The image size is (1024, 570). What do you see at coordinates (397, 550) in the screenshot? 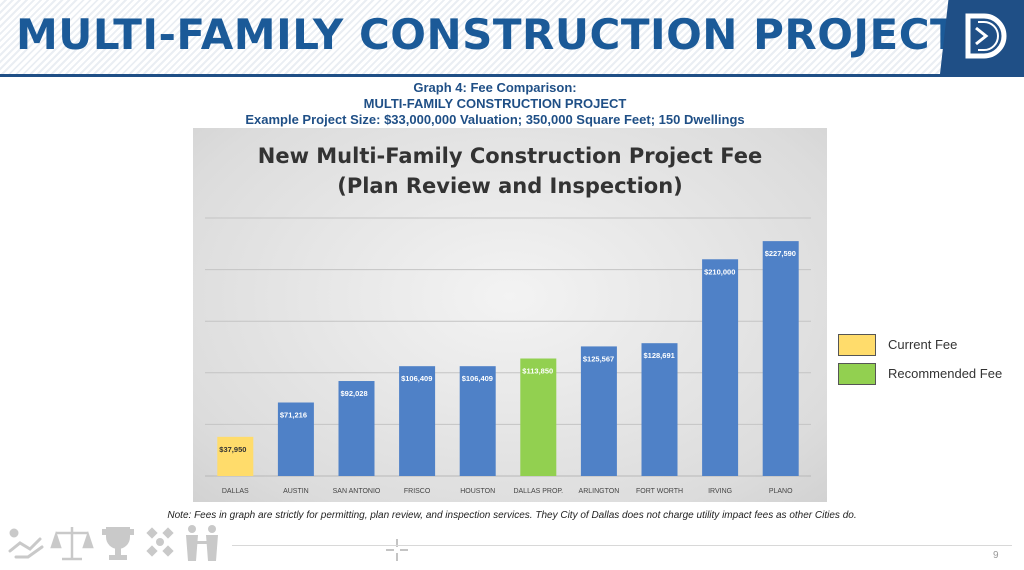
I see `crosshair-icon` at bounding box center [397, 550].